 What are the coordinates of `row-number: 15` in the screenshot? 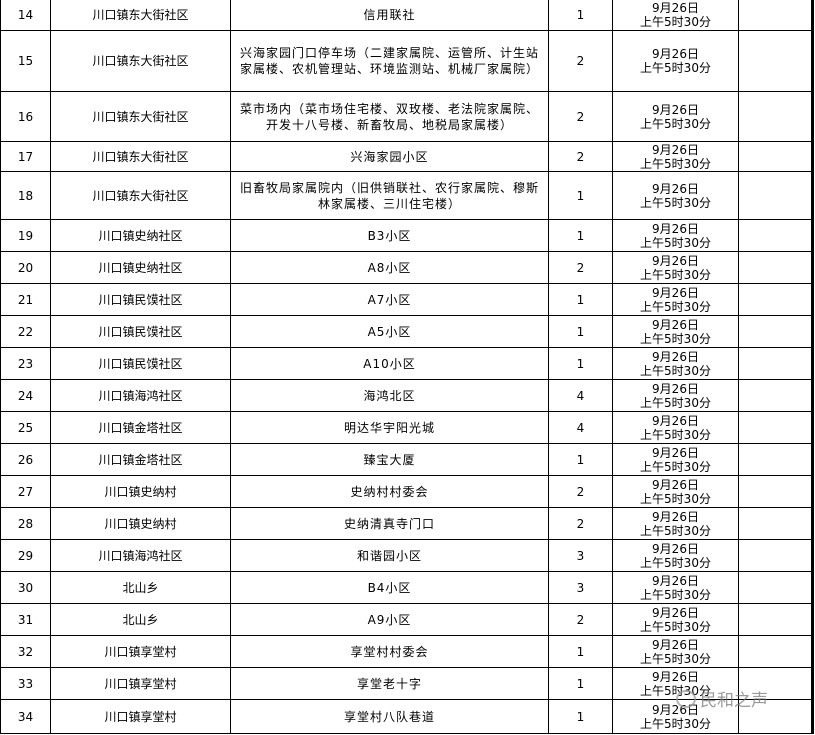 It's located at (25, 61).